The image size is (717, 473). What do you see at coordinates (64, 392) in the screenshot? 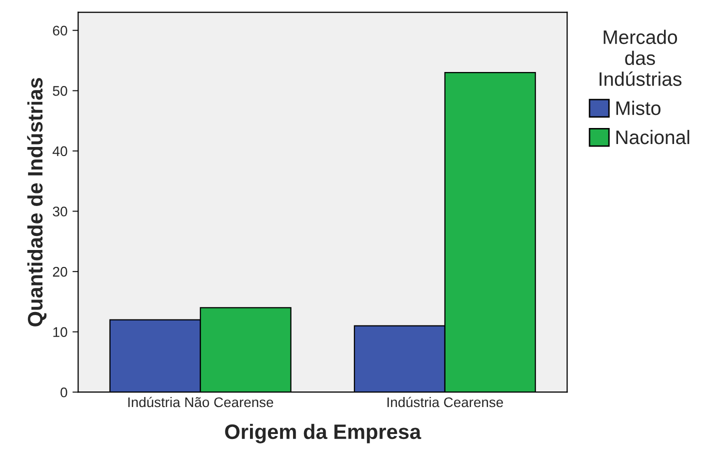
I see `y-tick-label: 0` at bounding box center [64, 392].